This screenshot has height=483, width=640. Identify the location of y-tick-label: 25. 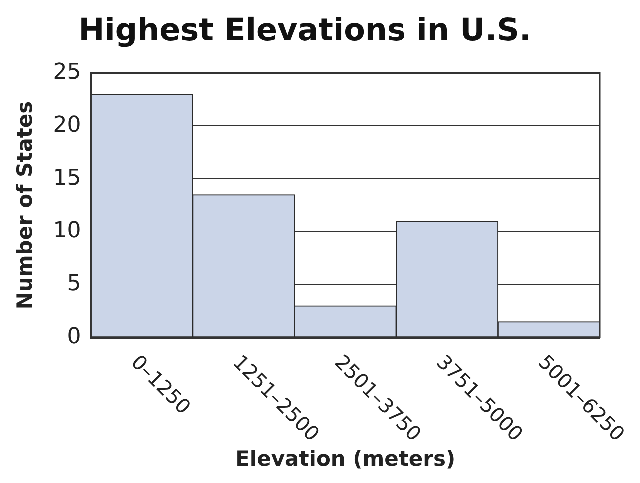
(67, 72).